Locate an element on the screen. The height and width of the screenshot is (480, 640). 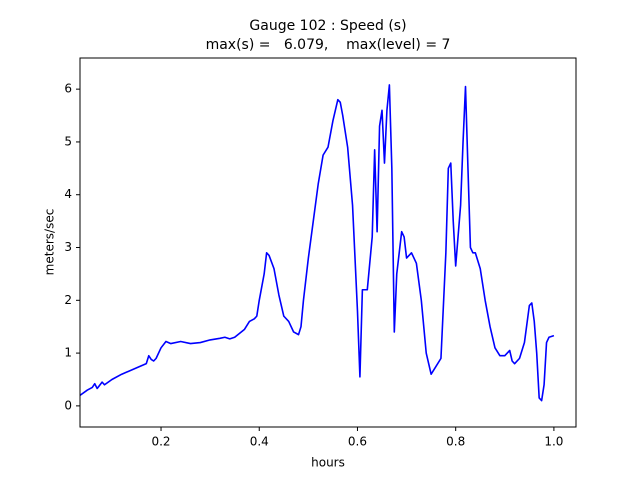
y-tick-label: 2 is located at coordinates (68, 300).